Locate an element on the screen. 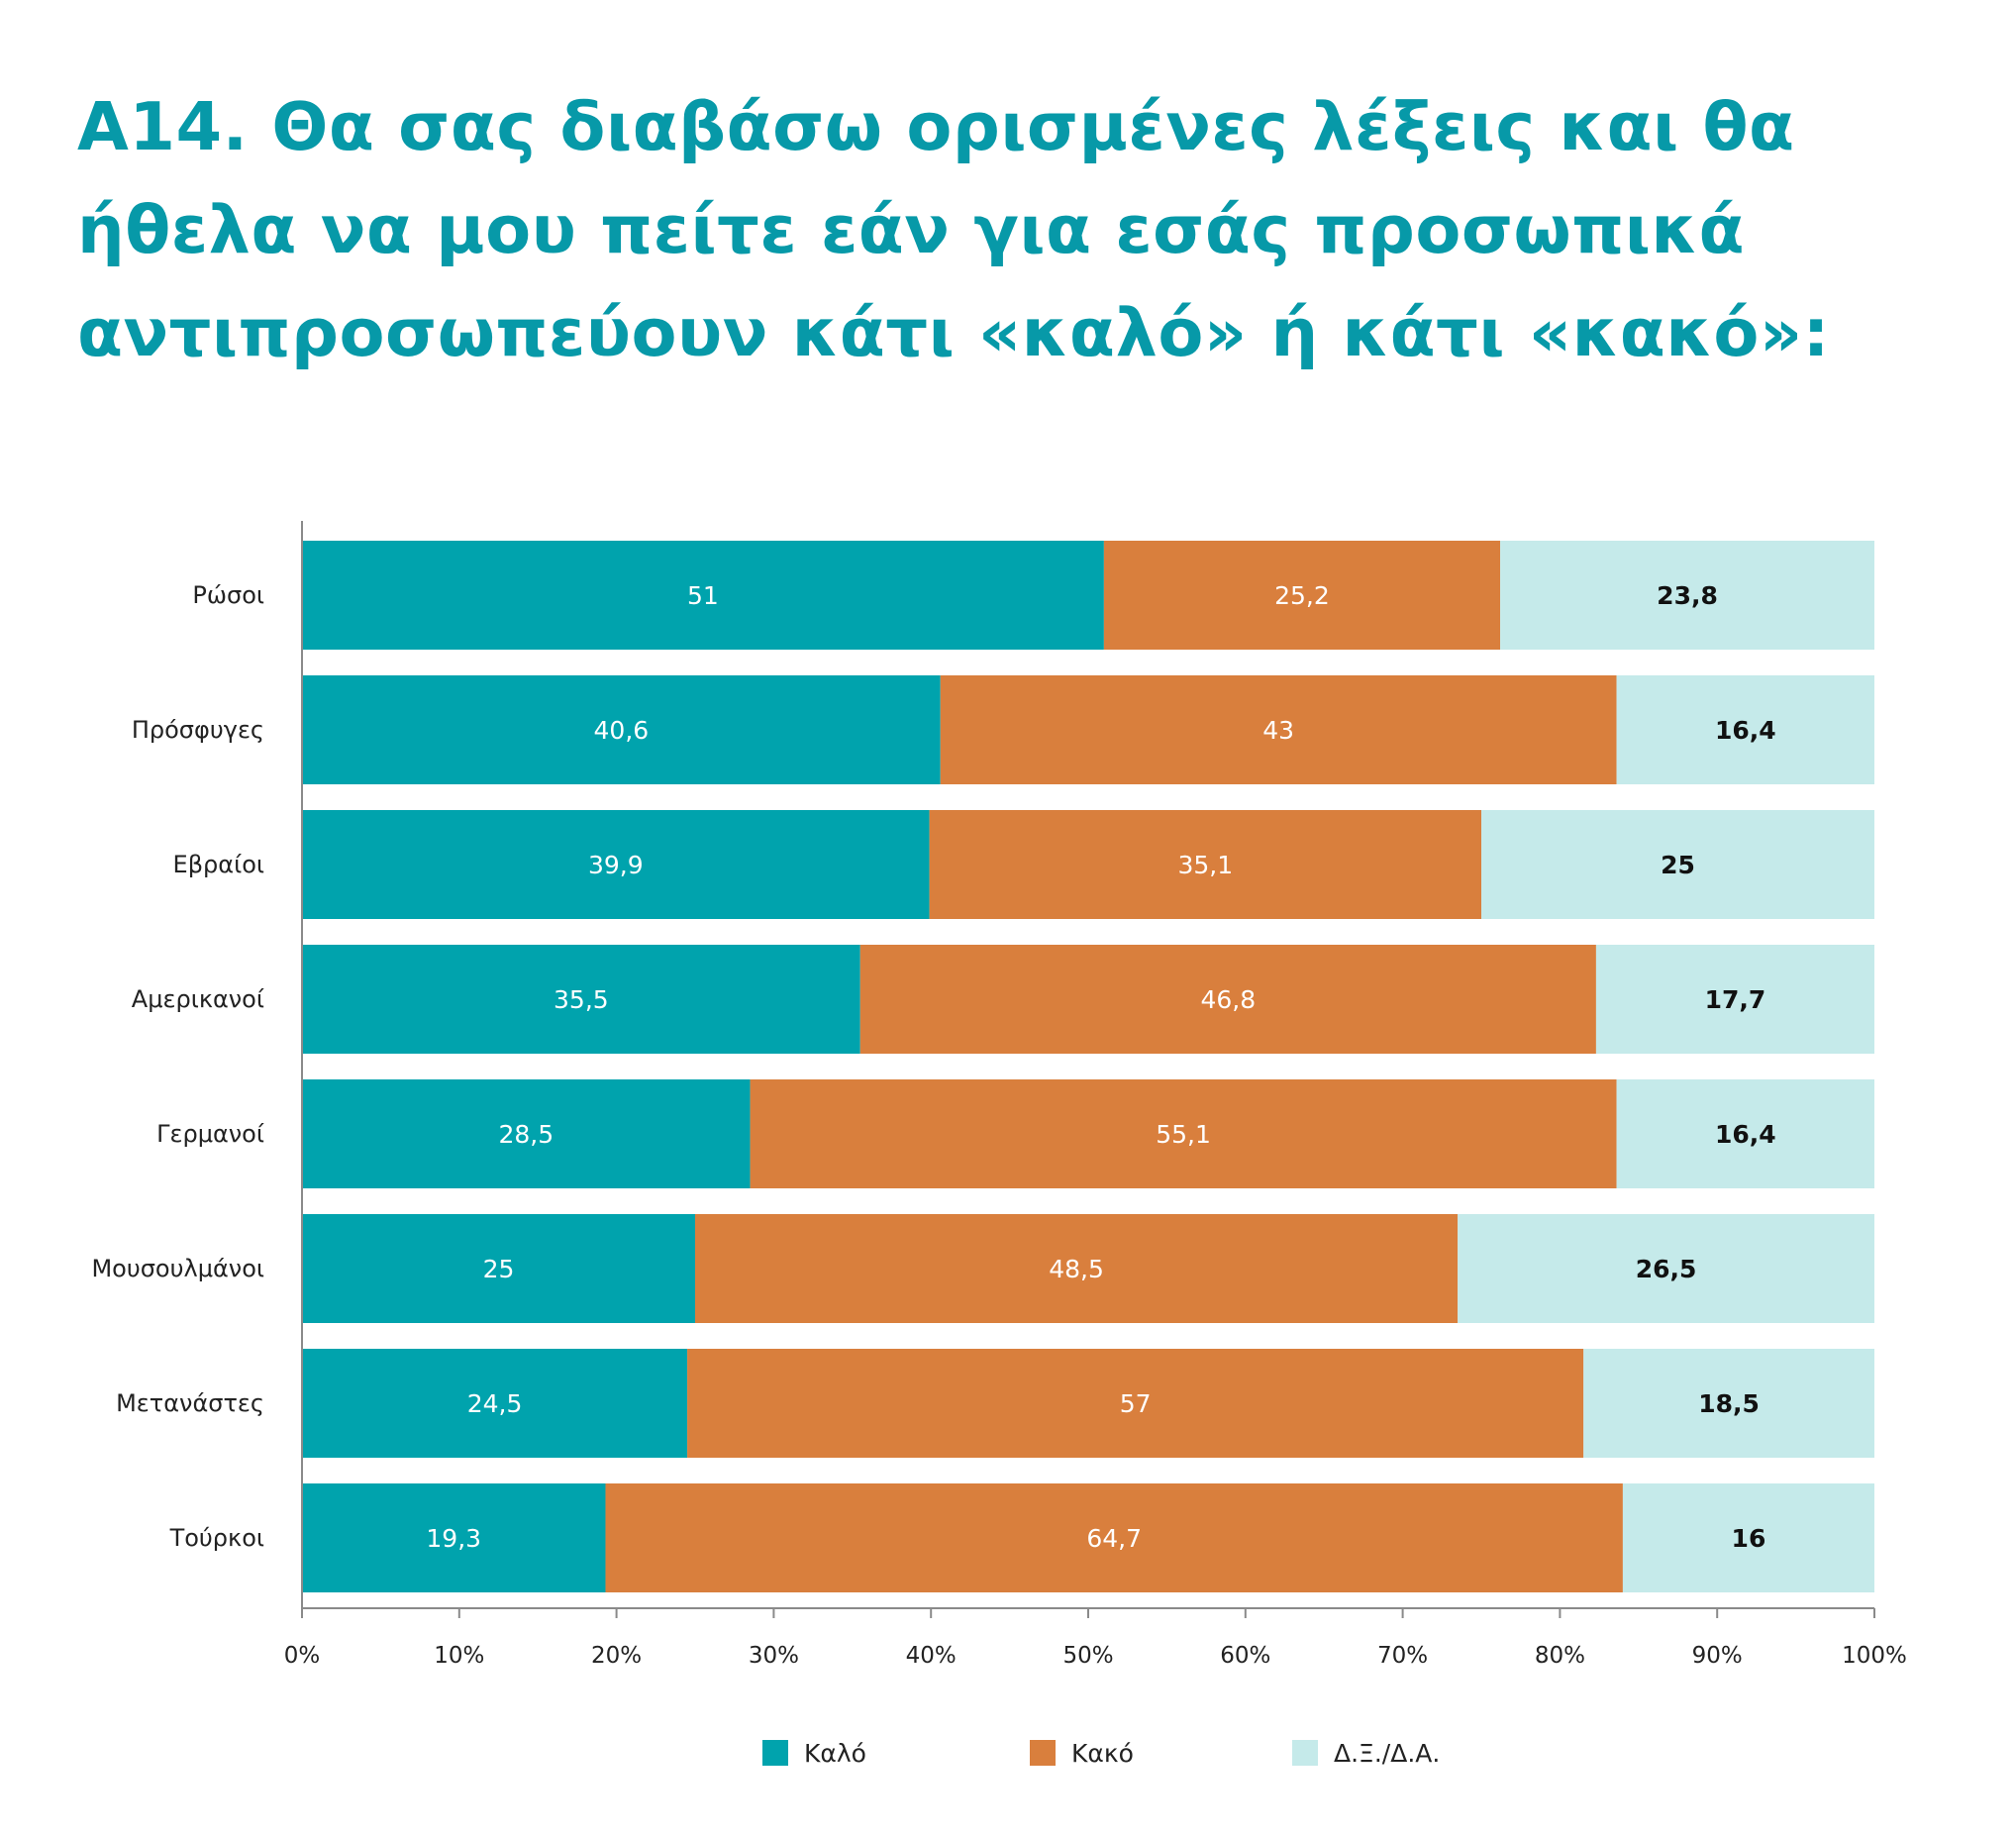 The height and width of the screenshot is (1837, 2016). data-label: 25,2 is located at coordinates (1302, 595).